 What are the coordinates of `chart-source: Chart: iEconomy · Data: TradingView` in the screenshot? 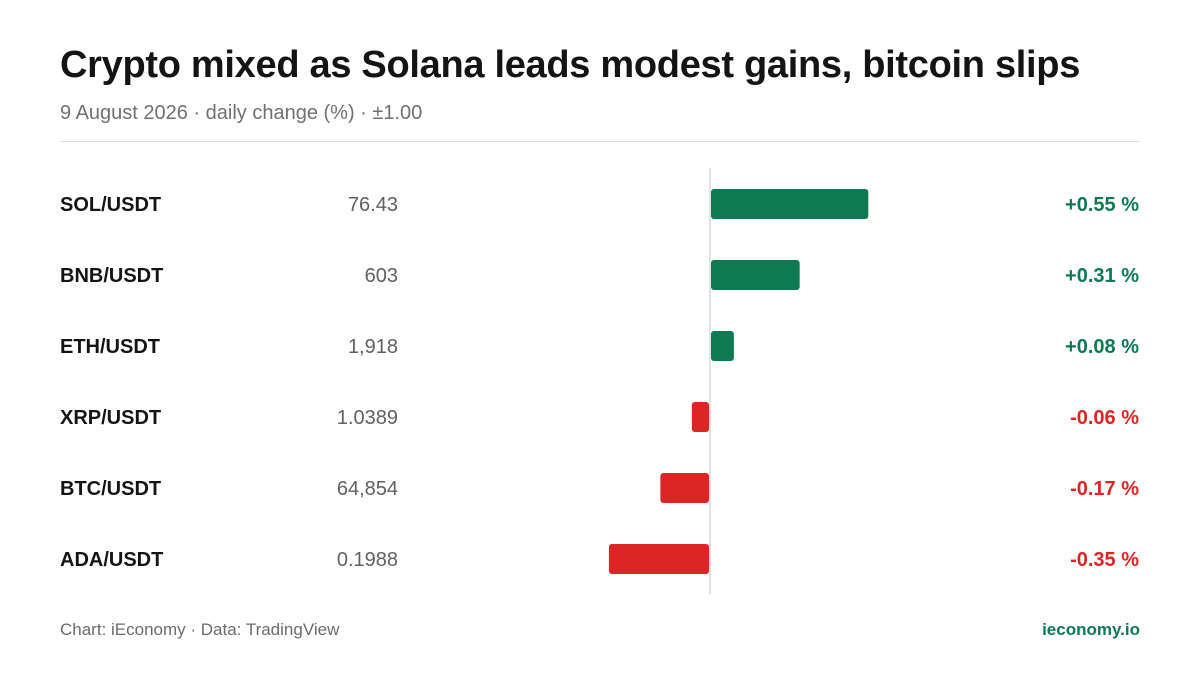 It's located at (200, 629).